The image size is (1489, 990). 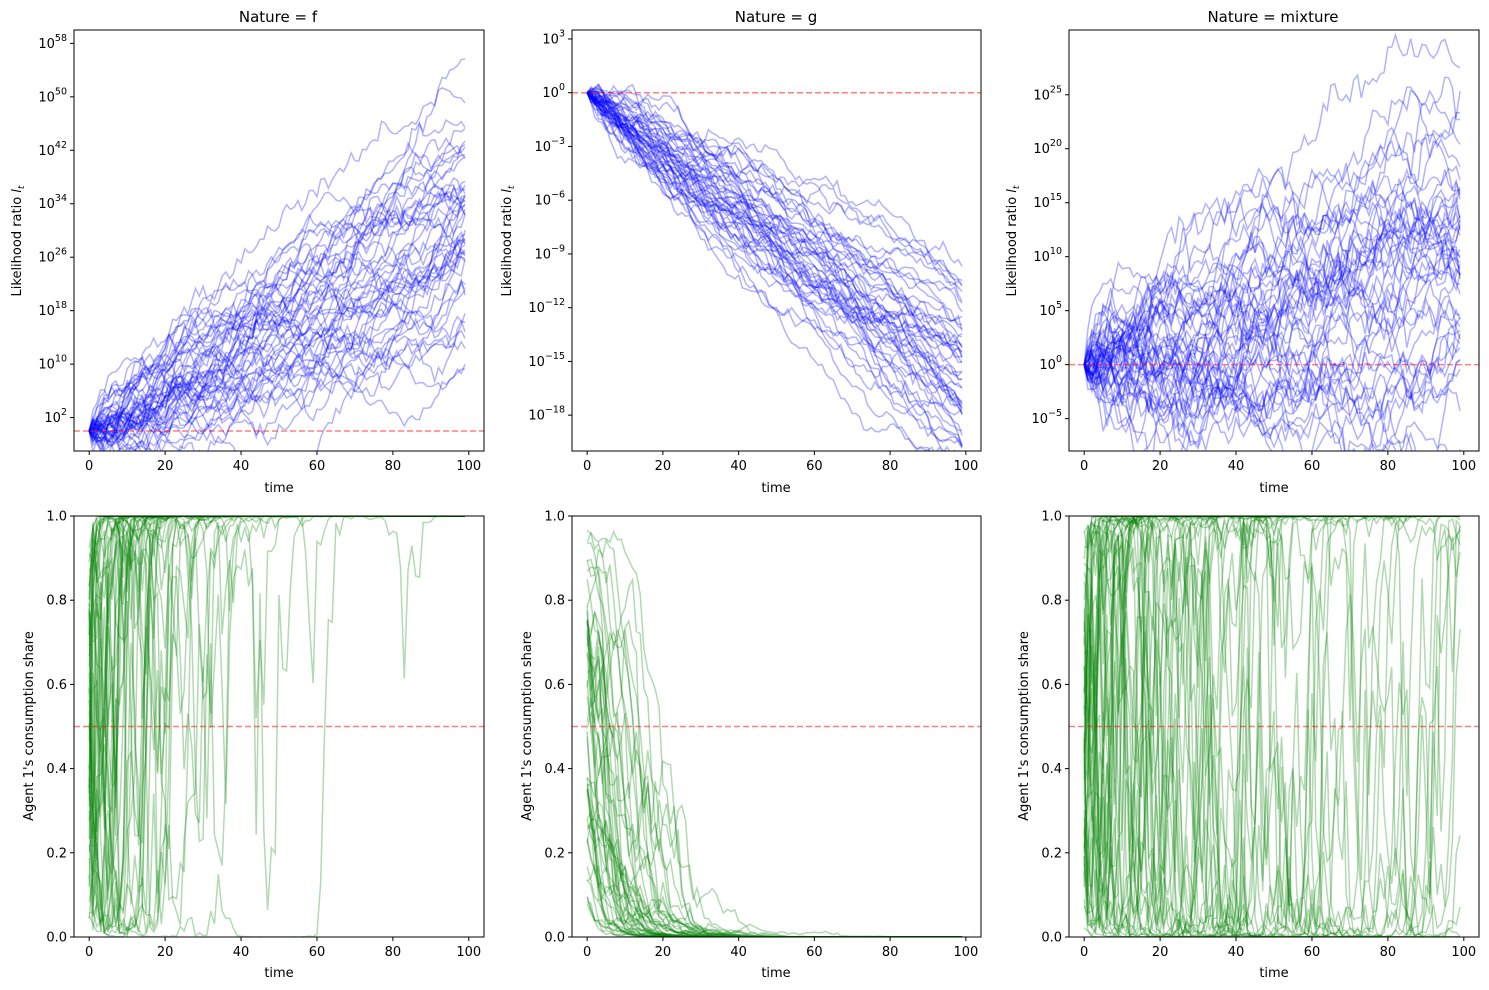 I want to click on y-tick-label: 10−15, so click(x=546, y=360).